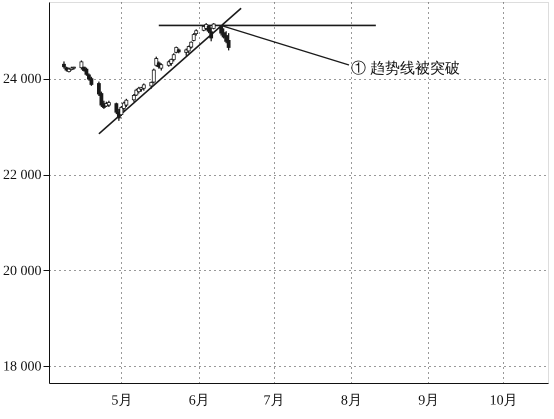 The height and width of the screenshot is (419, 554). What do you see at coordinates (351, 401) in the screenshot?
I see `x-tick-label: 8月` at bounding box center [351, 401].